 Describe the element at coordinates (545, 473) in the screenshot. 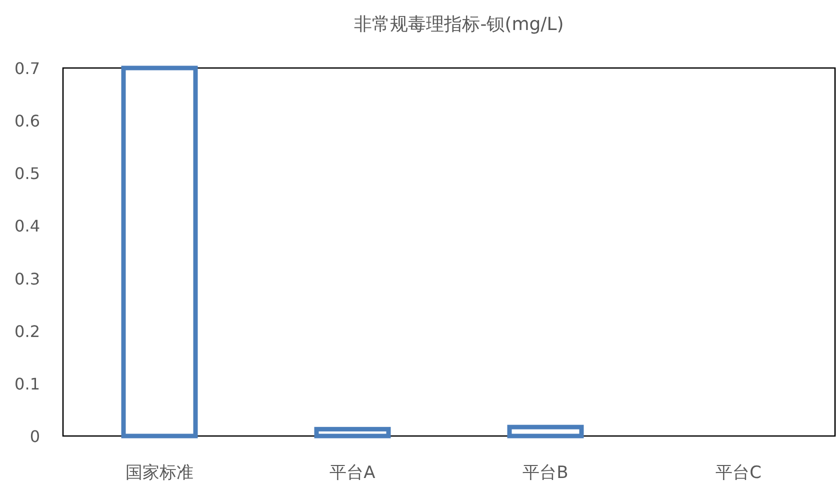

I see `xtick: 平台B` at that location.